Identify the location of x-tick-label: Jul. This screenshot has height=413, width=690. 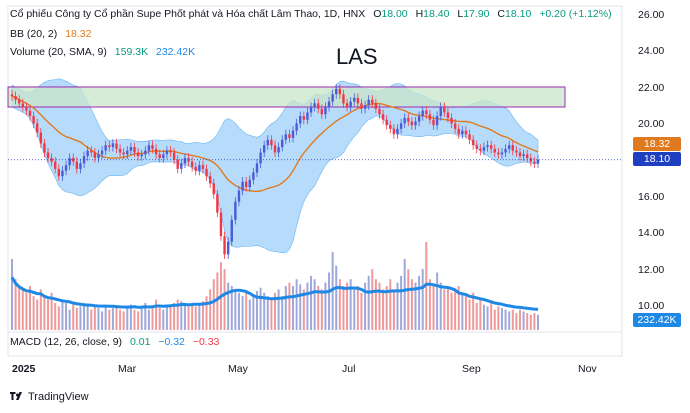
(349, 369).